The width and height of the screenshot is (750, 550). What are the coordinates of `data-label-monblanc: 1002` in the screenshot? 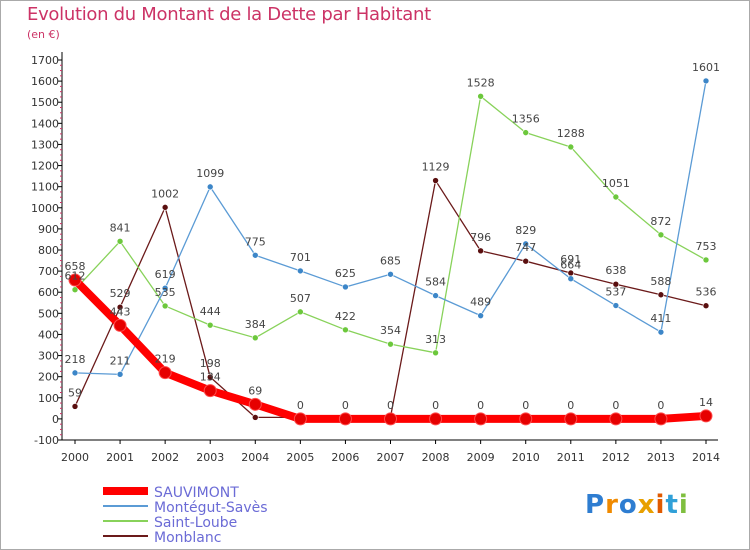 It's located at (165, 193).